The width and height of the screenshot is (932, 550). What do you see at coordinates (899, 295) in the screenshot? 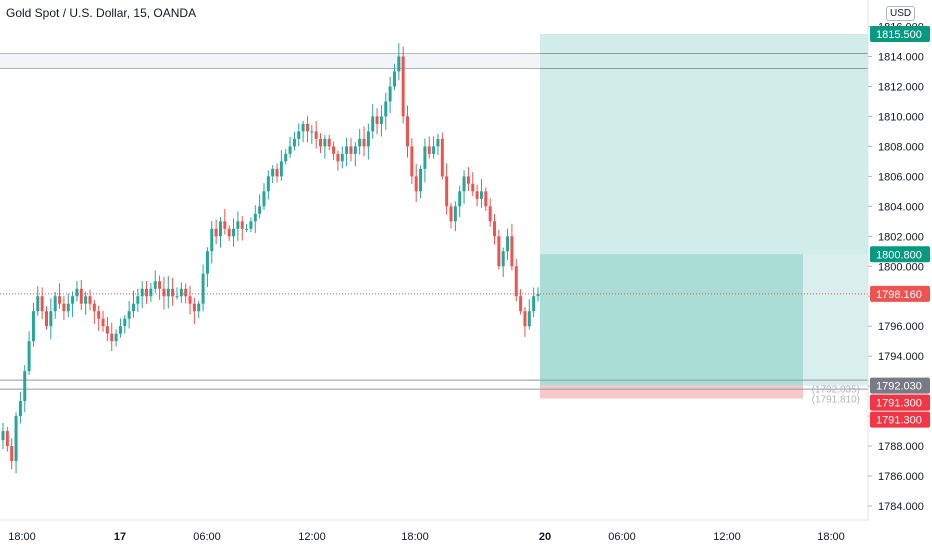
I see `last-price-label: 1798.160` at bounding box center [899, 295].